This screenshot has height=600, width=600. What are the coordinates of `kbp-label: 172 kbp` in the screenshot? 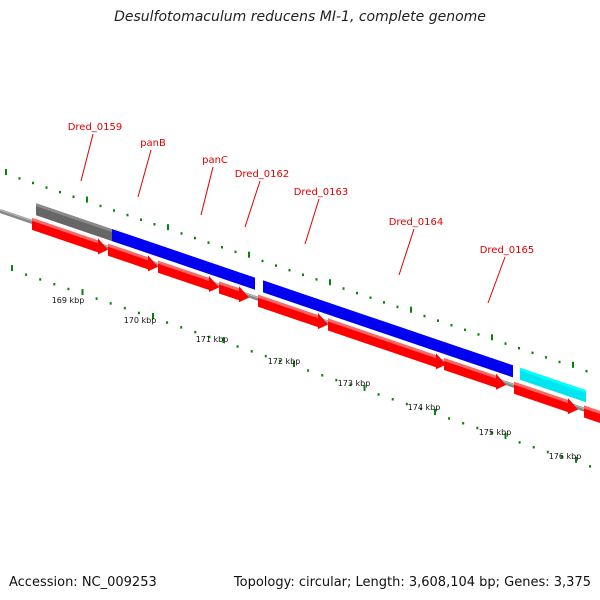 It's located at (284, 361).